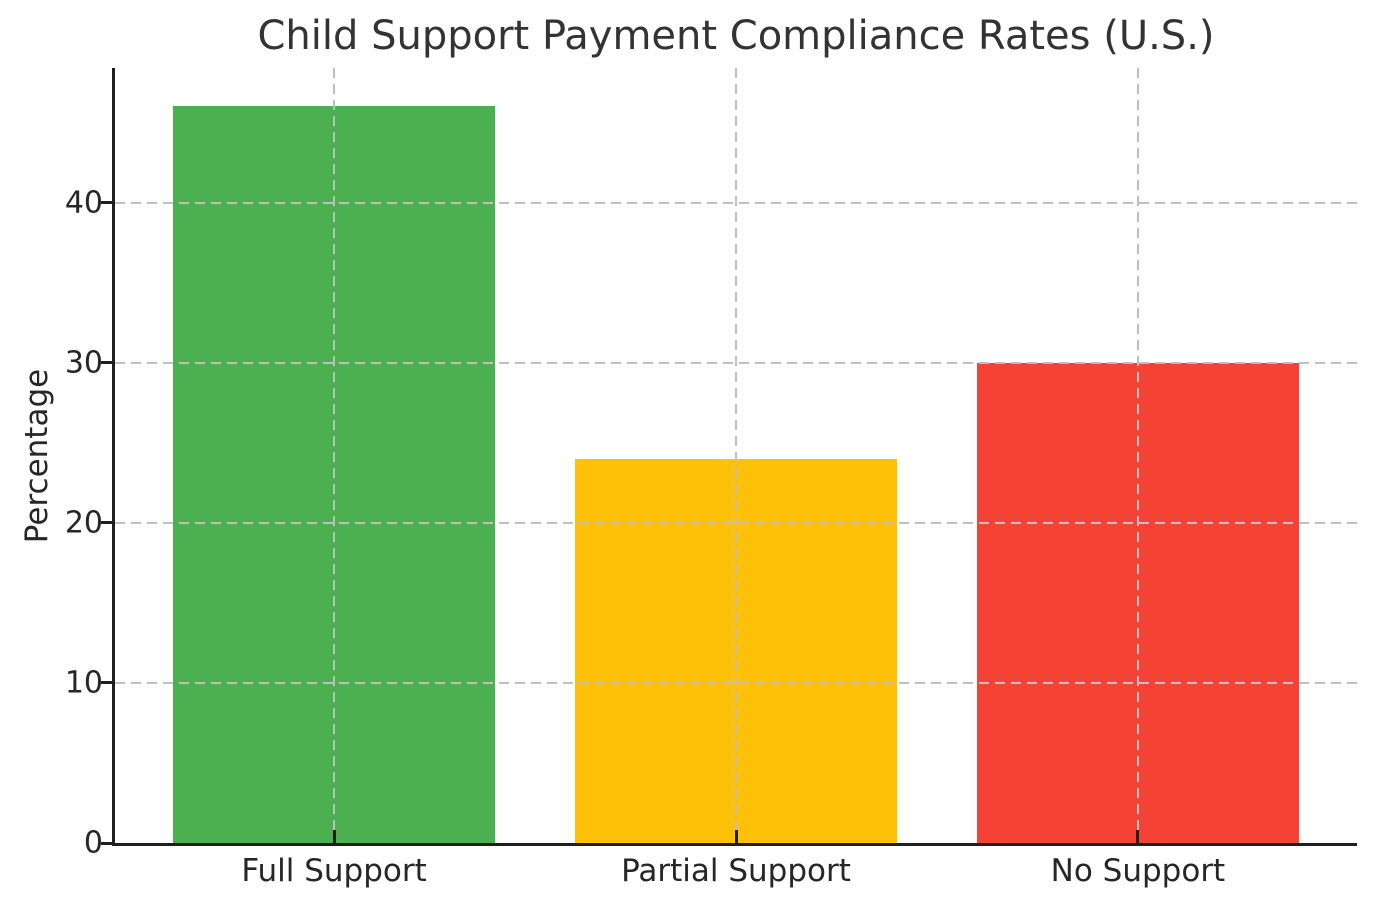  Describe the element at coordinates (334, 871) in the screenshot. I see `x-tick-label-full-support: Full Support` at that location.